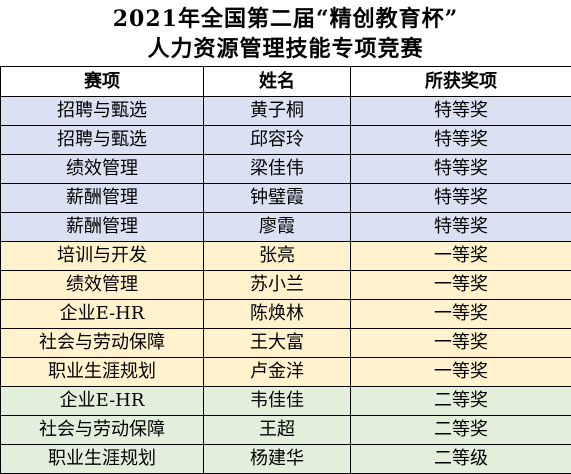 The width and height of the screenshot is (571, 474). I want to click on cell-name: 廖霞, so click(277, 227).